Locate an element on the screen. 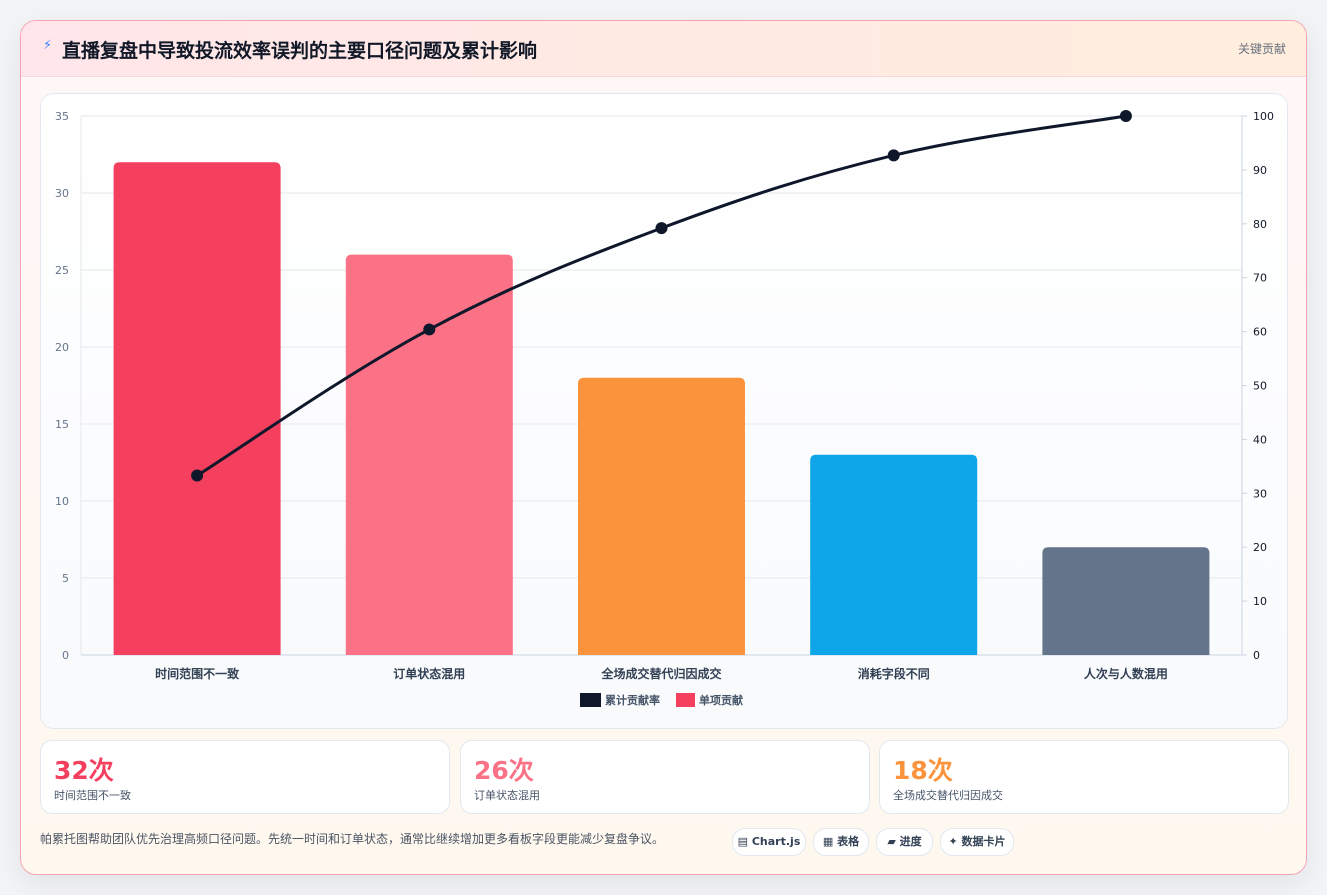 The height and width of the screenshot is (895, 1327). x-tick-label: 人次与人数混用 is located at coordinates (1126, 673).